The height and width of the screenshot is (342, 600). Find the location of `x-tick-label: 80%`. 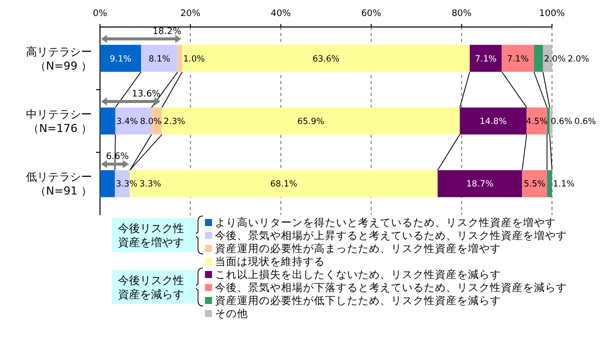

x-tick-label: 80% is located at coordinates (462, 14).